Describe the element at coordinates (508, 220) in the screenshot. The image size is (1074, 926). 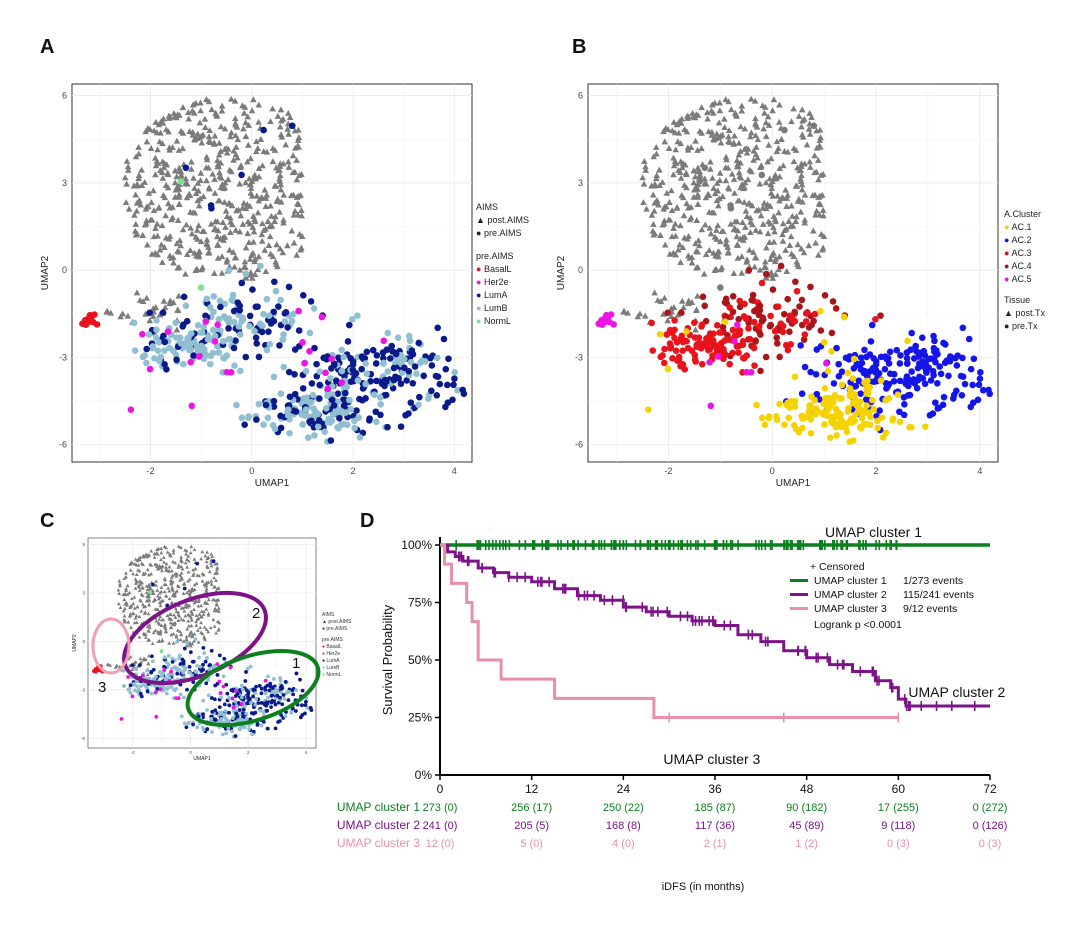
I see `legend-a-shape-post-label: post.AIMS` at that location.